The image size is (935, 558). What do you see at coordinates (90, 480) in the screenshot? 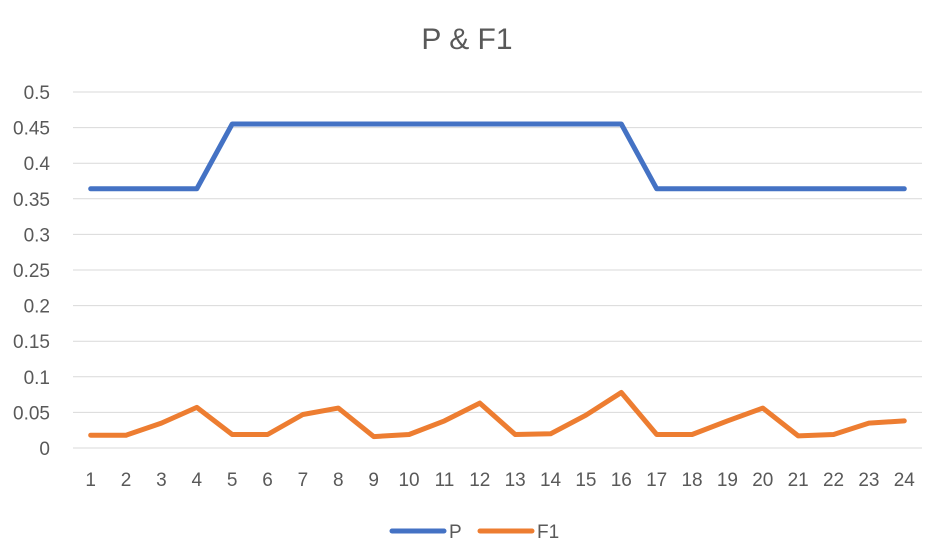
I see `x-tick-label: 1` at bounding box center [90, 480].